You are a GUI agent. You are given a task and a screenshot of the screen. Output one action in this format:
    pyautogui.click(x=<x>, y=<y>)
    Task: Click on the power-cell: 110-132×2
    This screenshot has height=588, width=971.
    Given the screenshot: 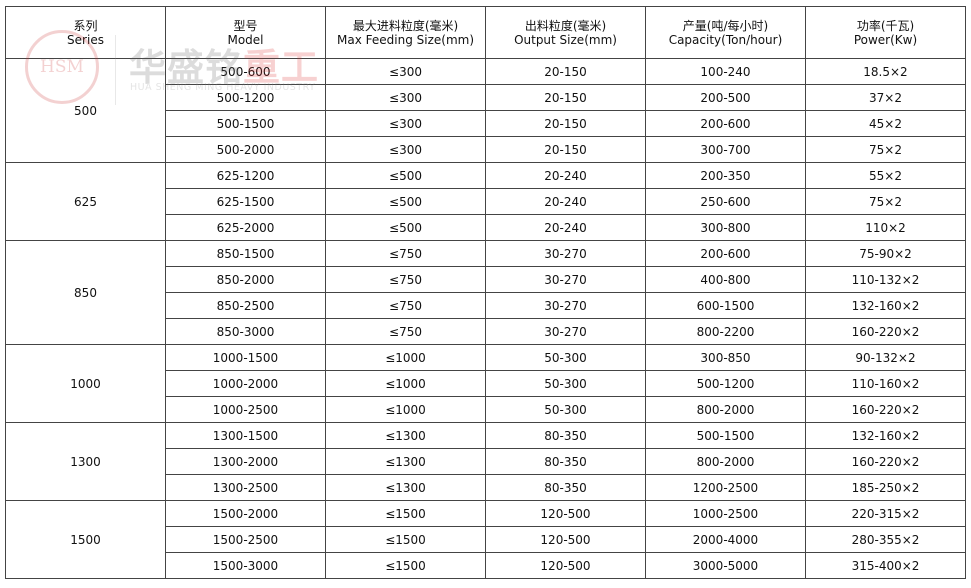 What is the action you would take?
    pyautogui.click(x=885, y=279)
    